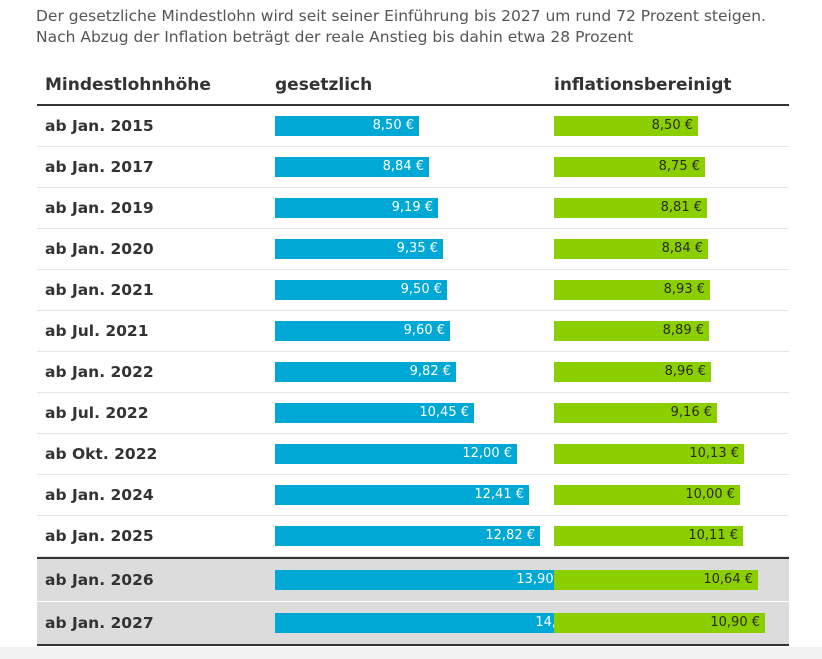  I want to click on table-row: ab Jan. 2024 12,41 € 10,00 €, so click(413, 495).